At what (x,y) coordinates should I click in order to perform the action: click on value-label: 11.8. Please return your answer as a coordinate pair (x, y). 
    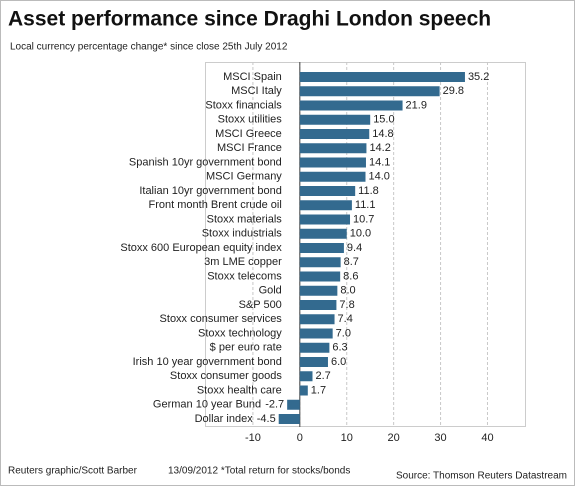
    Looking at the image, I should click on (368, 191).